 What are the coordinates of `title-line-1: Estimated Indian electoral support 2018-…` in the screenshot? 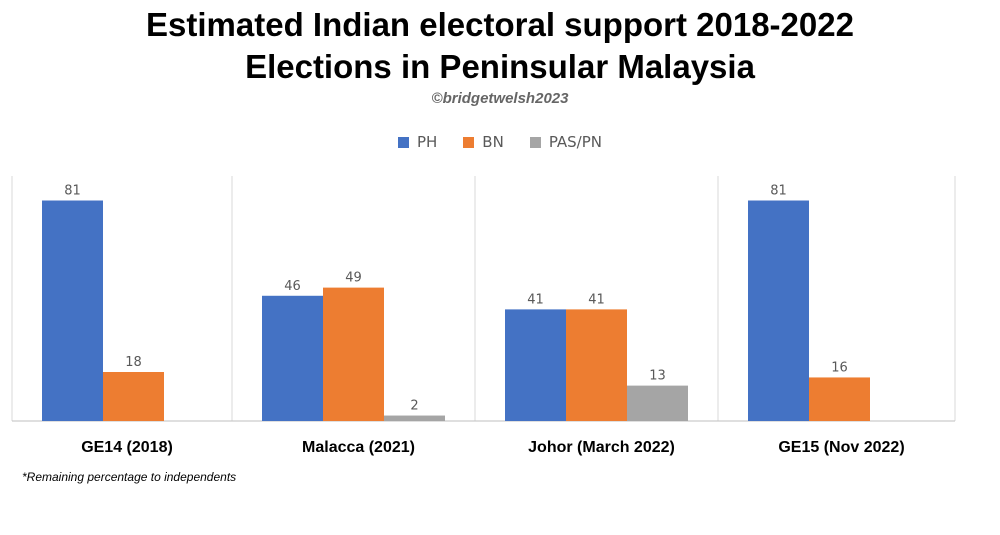 It's located at (500, 24).